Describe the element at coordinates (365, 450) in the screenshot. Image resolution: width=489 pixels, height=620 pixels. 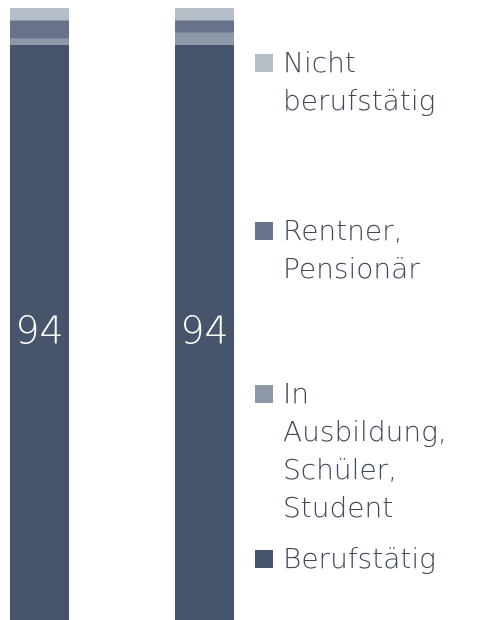
I see `legend-label: In Ausbildung, Schüler, Student` at that location.